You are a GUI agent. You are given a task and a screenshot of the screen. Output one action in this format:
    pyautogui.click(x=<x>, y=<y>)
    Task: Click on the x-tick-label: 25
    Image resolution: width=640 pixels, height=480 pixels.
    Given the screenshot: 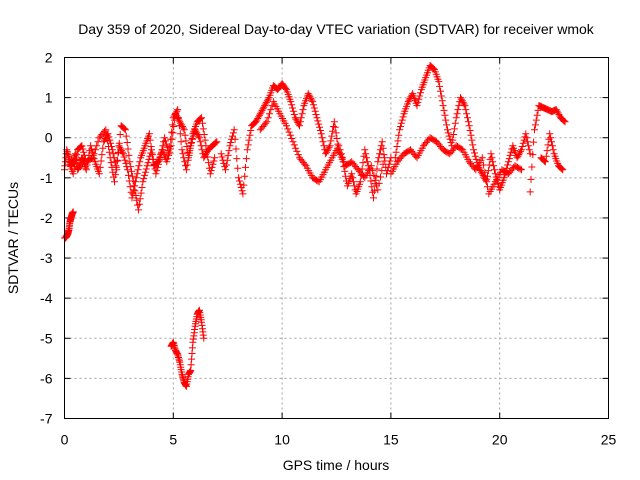 What is the action you would take?
    pyautogui.click(x=609, y=440)
    